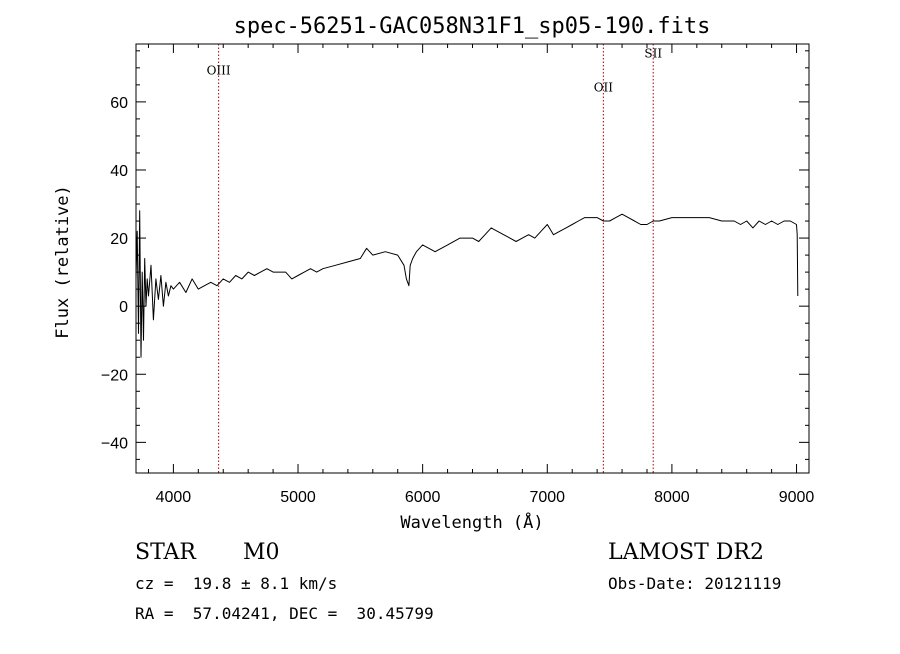 The image size is (900, 654). I want to click on x-tick-label: 6000, so click(423, 497).